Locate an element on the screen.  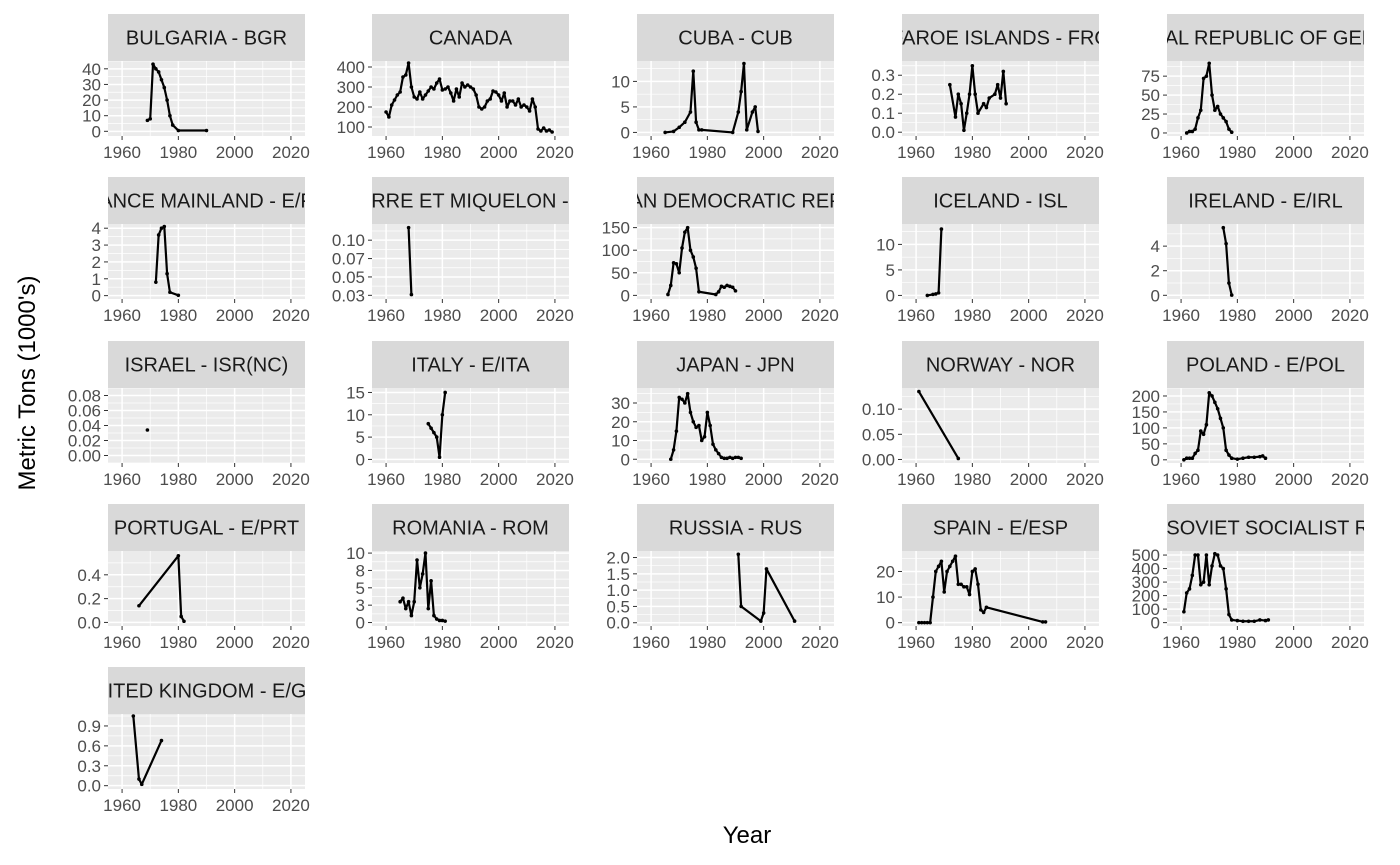
facet-title: UNION OF SOVIET SOCIALIST REPUBLICS is located at coordinates (1231, 529).